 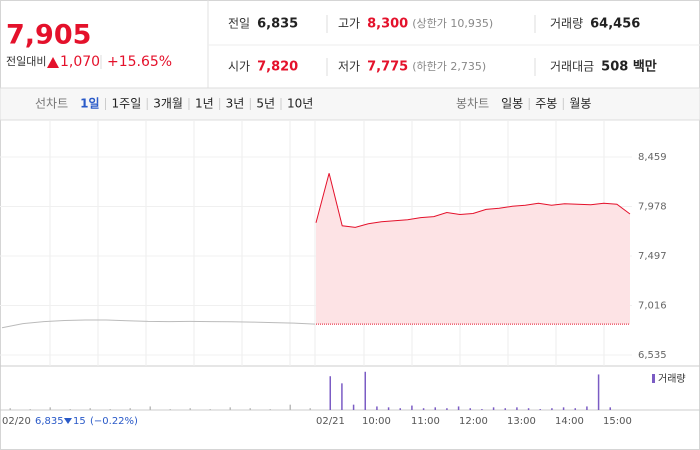 What do you see at coordinates (672, 379) in the screenshot?
I see `volume-label: 거래량` at bounding box center [672, 379].